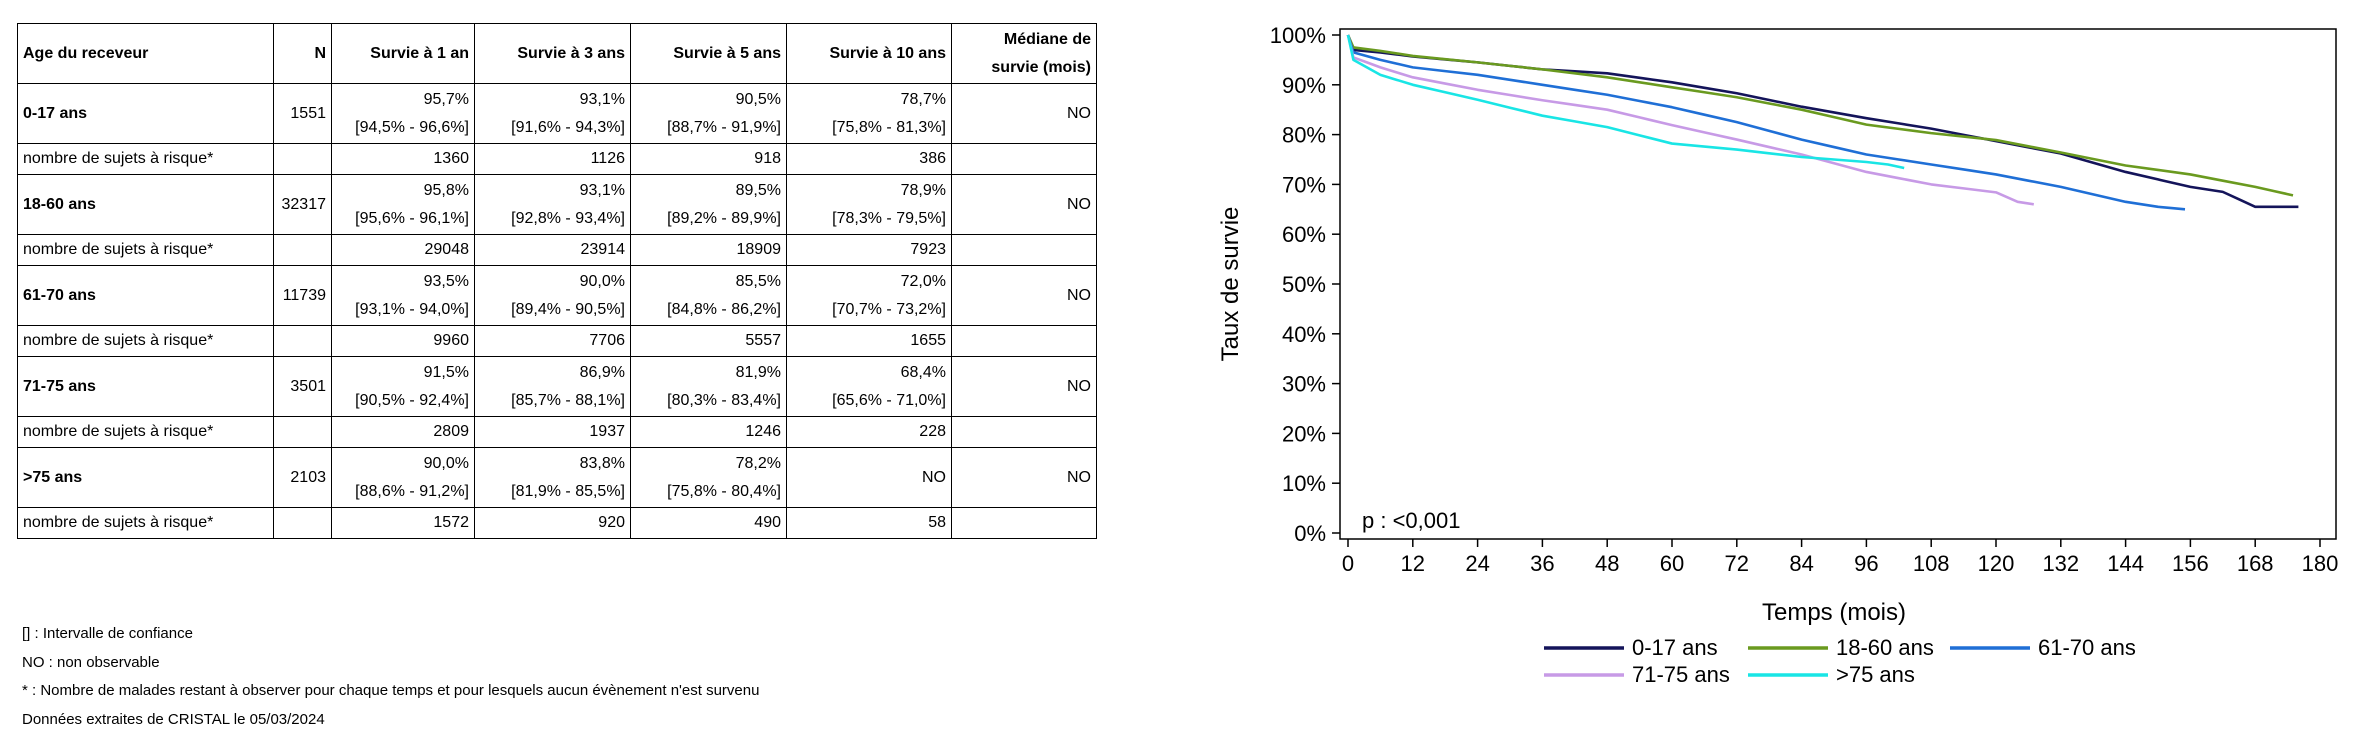  Describe the element at coordinates (758, 190) in the screenshot. I see `survival-value: 89,5%` at that location.